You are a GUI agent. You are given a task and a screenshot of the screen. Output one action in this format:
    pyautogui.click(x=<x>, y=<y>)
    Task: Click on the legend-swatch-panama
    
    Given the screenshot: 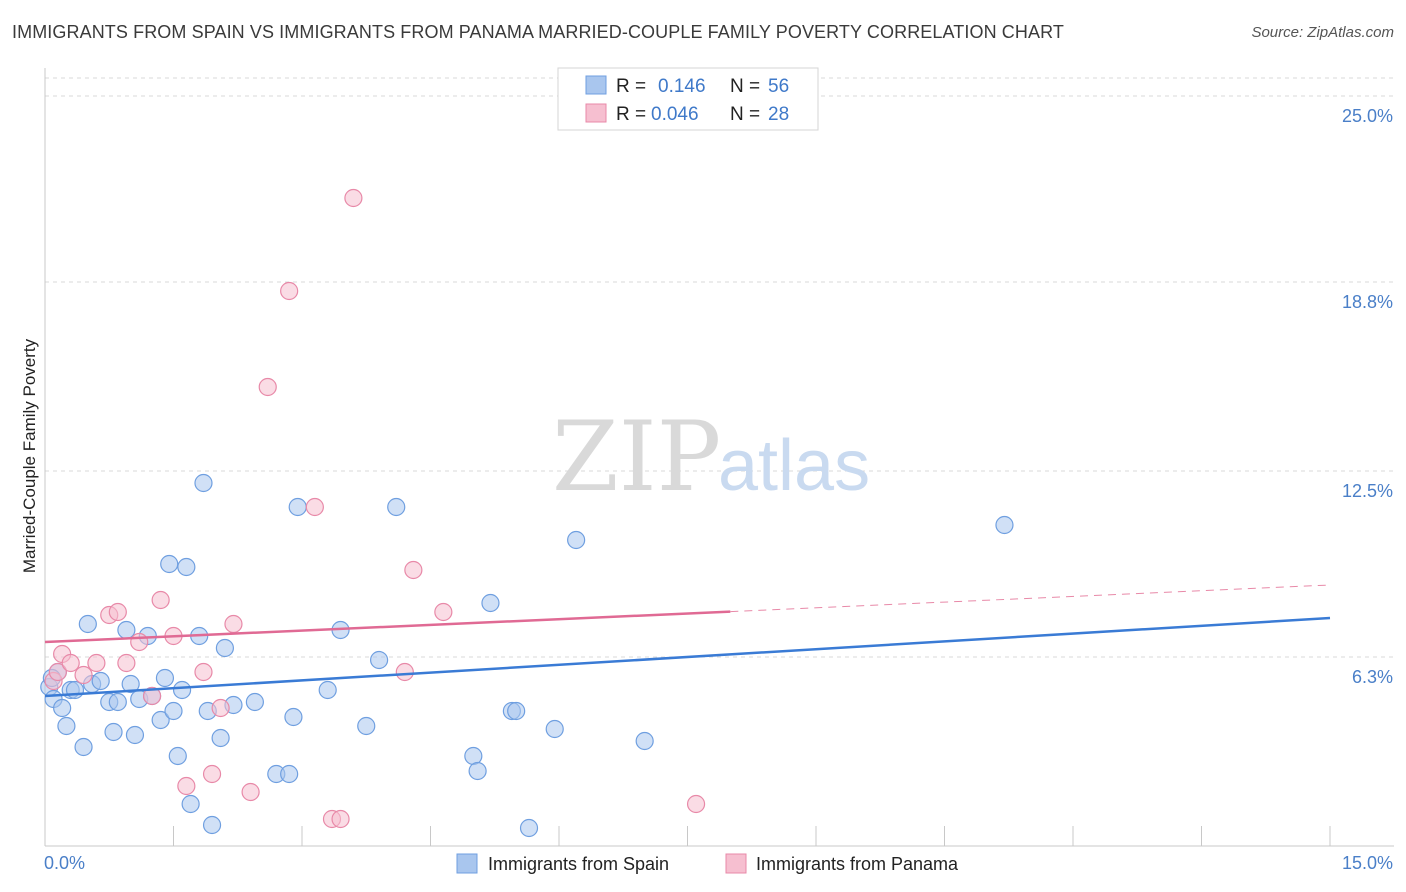 What is the action you would take?
    pyautogui.click(x=596, y=113)
    